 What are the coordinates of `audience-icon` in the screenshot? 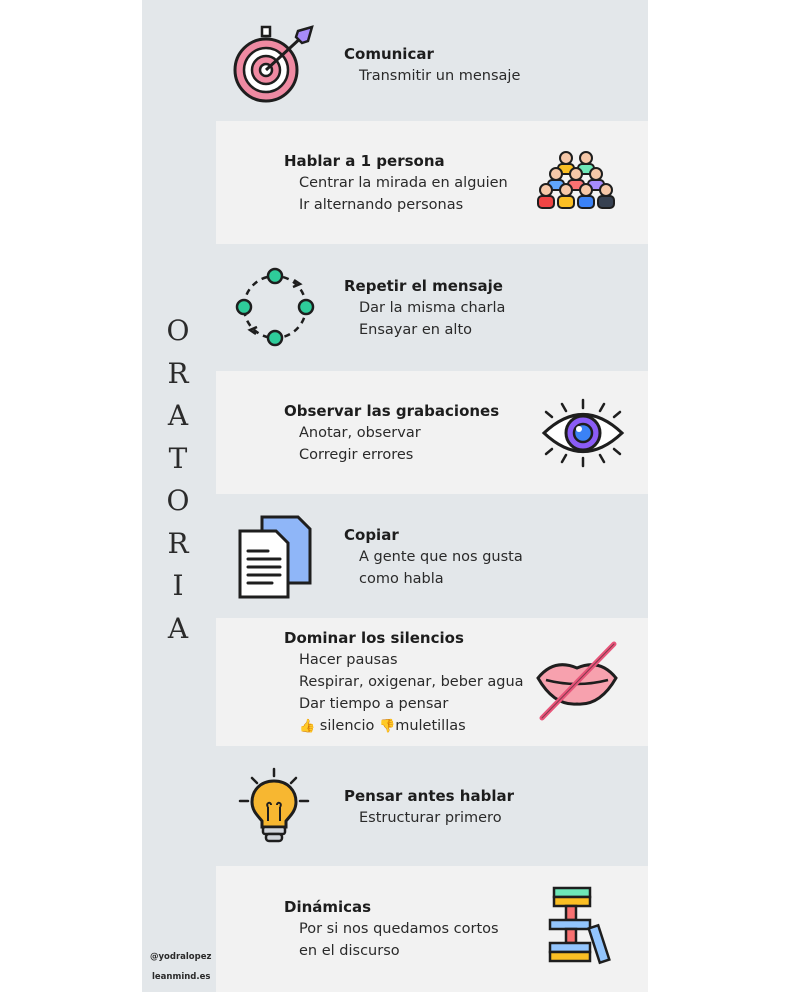 It's located at (578, 181).